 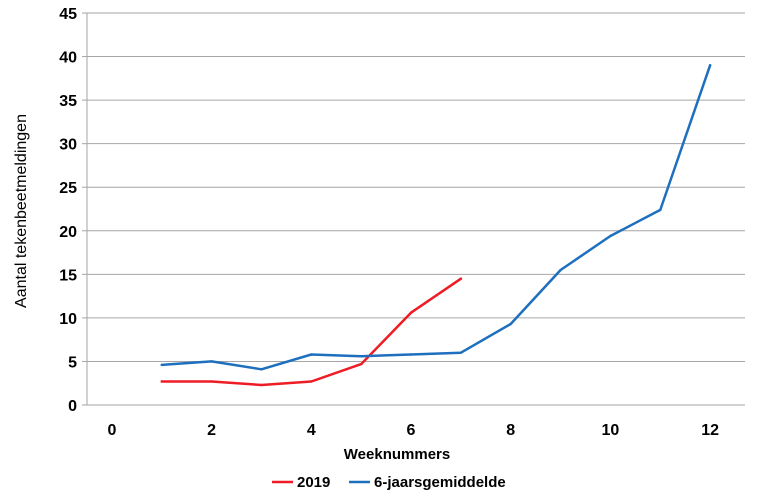 What do you see at coordinates (68, 101) in the screenshot?
I see `y-tick-label: 35` at bounding box center [68, 101].